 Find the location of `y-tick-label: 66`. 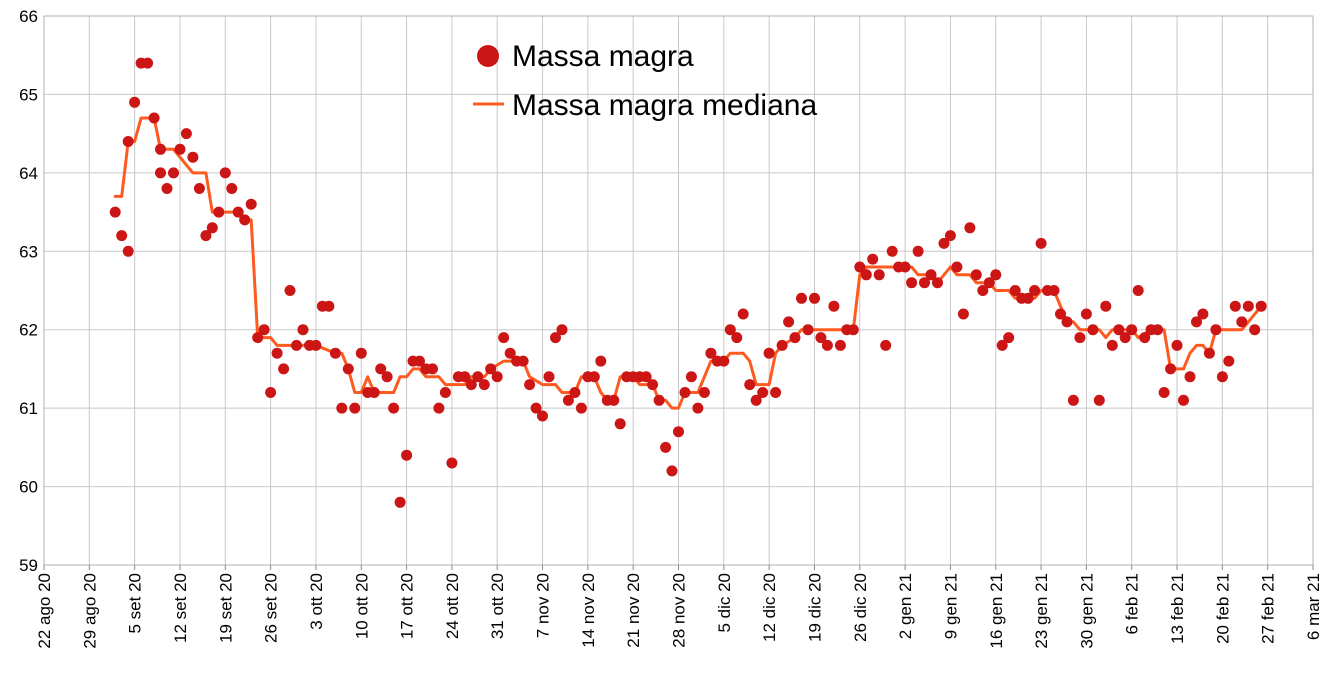

y-tick-label: 66 is located at coordinates (28, 16).